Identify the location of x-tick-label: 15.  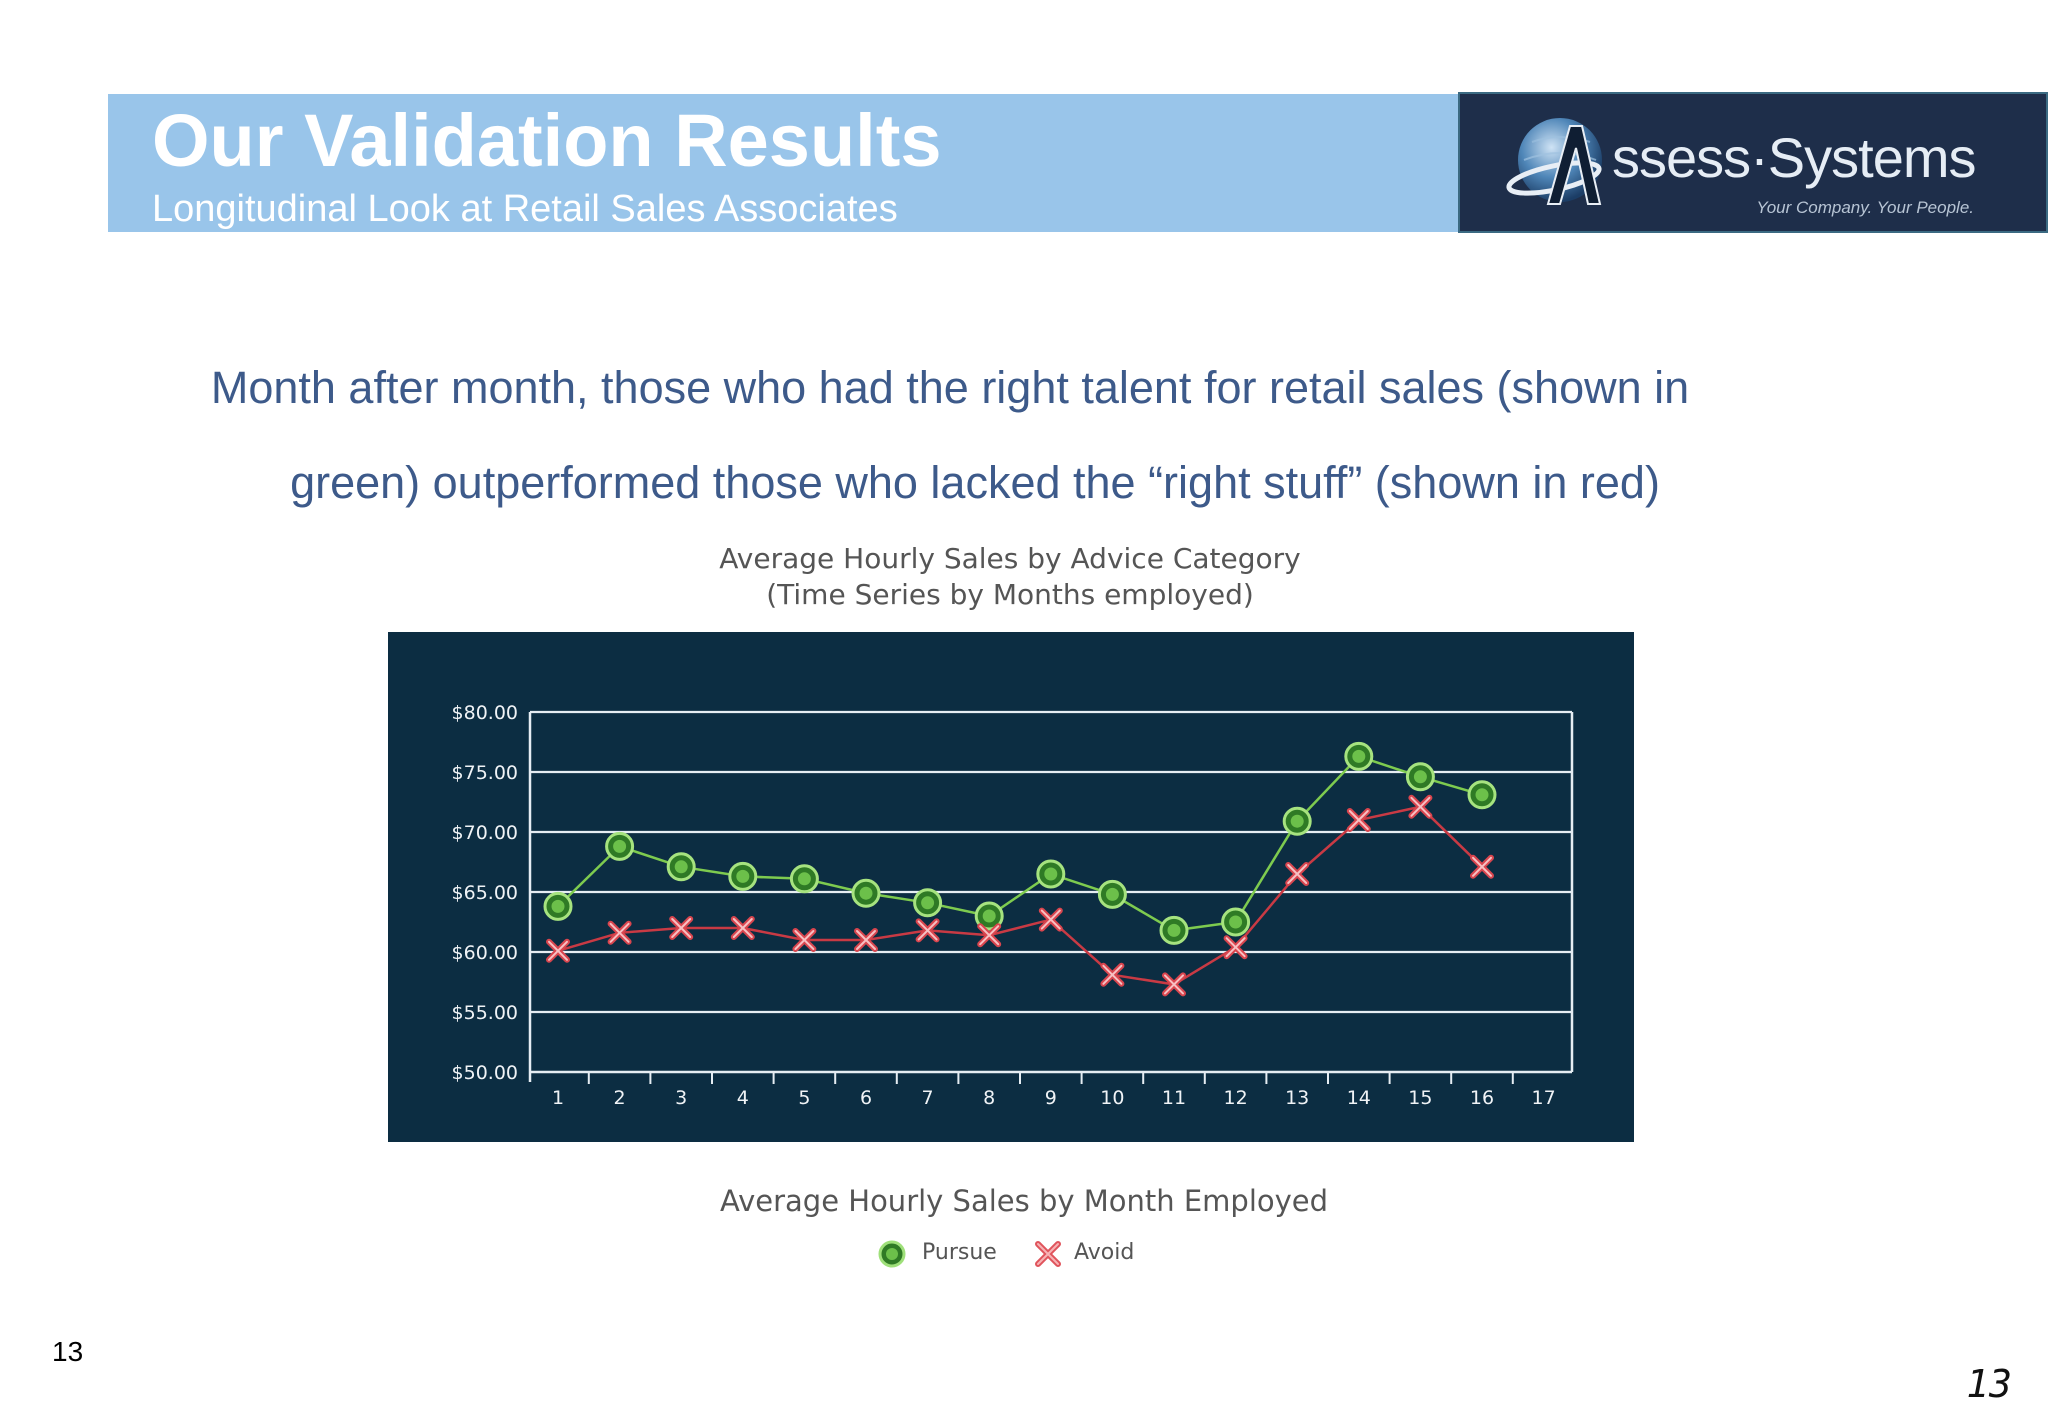
(1420, 1098).